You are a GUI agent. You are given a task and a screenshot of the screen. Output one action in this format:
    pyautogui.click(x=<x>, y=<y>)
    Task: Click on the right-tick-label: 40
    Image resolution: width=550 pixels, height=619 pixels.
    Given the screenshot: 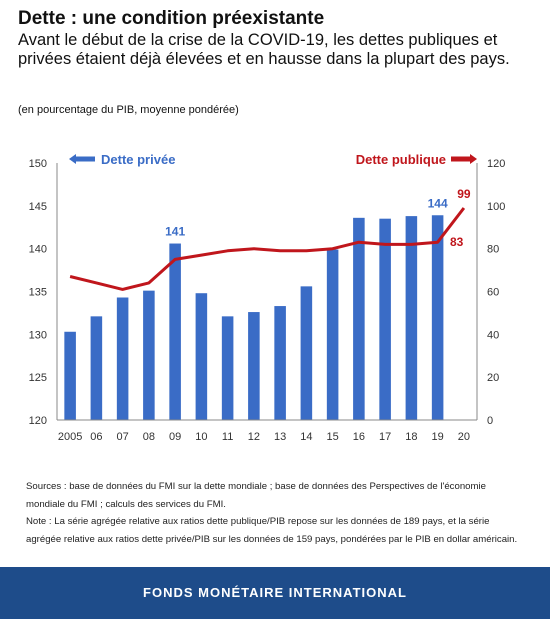 What is the action you would take?
    pyautogui.click(x=493, y=335)
    